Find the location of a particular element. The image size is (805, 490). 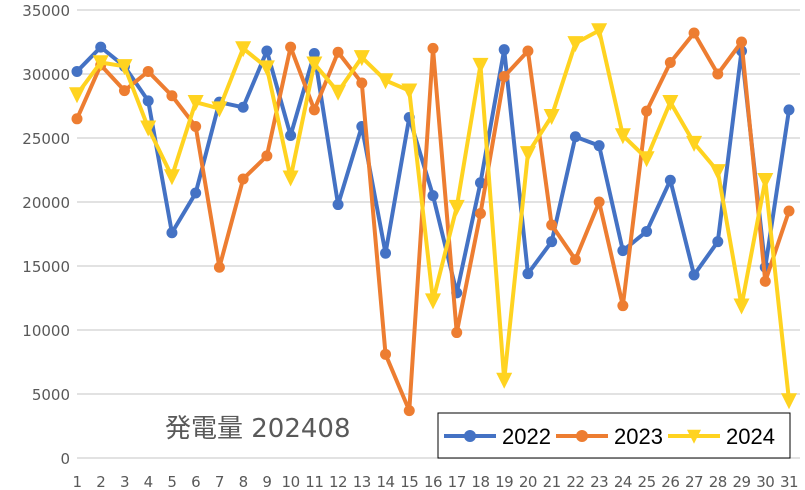

x-tick-label: 8 is located at coordinates (243, 481).